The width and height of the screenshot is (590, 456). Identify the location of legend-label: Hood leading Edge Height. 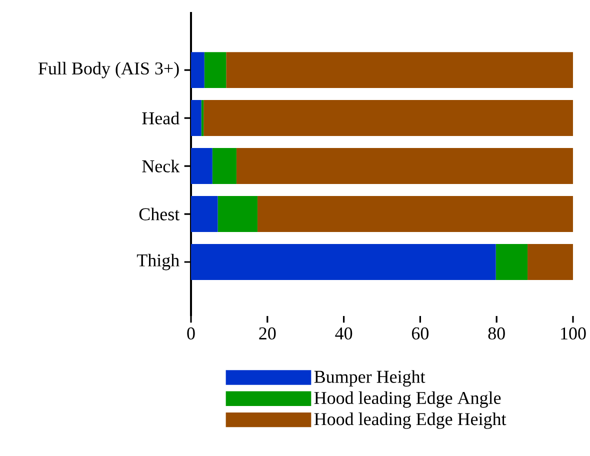
(410, 420).